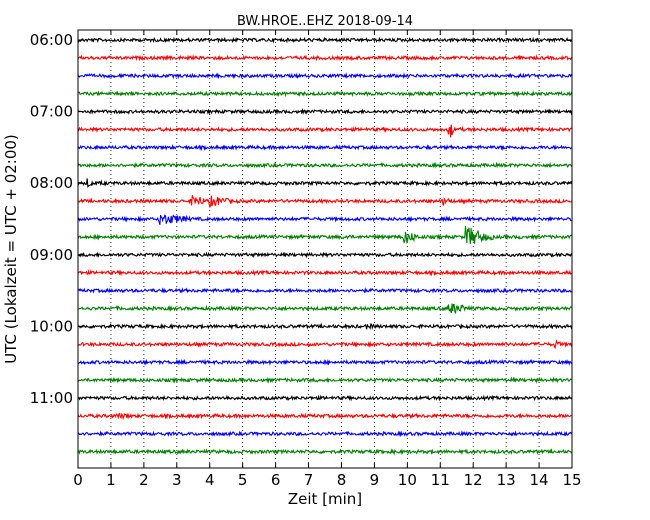 The image size is (650, 520). Describe the element at coordinates (144, 480) in the screenshot. I see `x-tick-label: 2` at that location.